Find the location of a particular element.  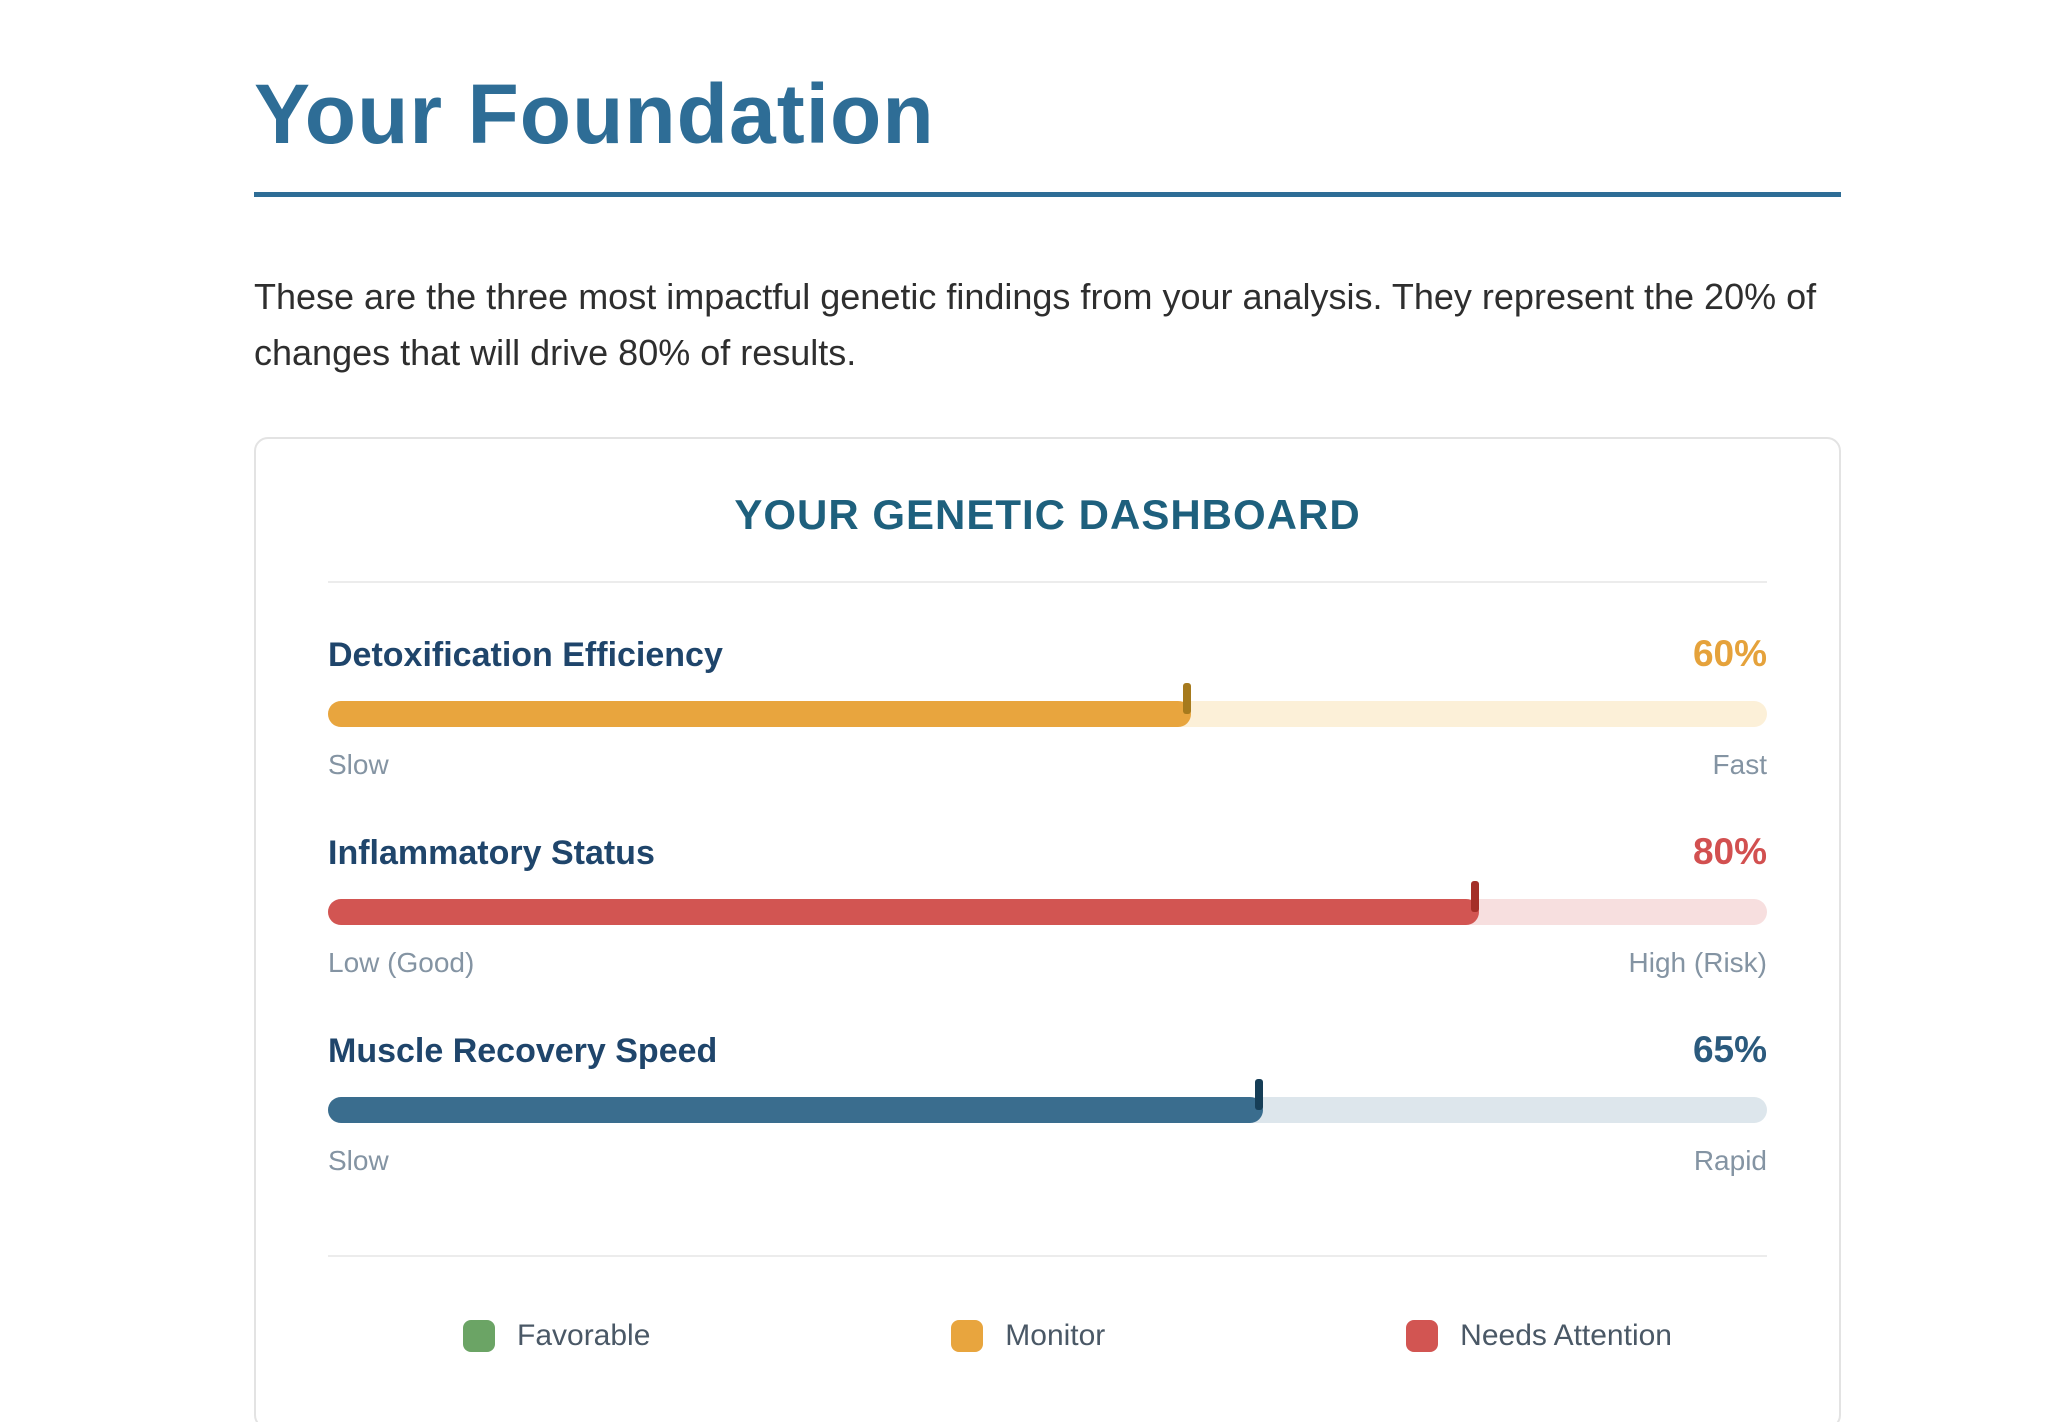

legend-item-monitor: Monitor is located at coordinates (1028, 1336).